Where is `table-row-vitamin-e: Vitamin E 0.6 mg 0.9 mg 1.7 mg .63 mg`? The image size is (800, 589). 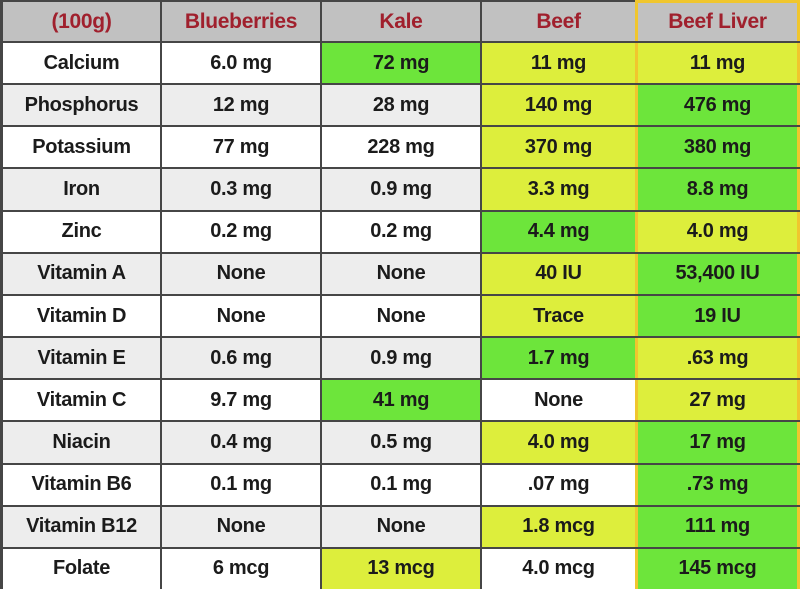
table-row-vitamin-e: Vitamin E 0.6 mg 0.9 mg 1.7 mg .63 mg is located at coordinates (401, 357).